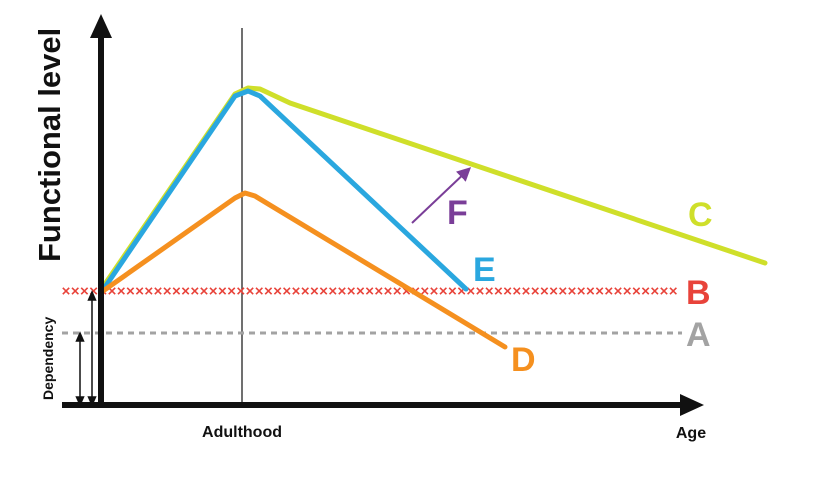 The width and height of the screenshot is (815, 478). I want to click on label-e: E, so click(484, 270).